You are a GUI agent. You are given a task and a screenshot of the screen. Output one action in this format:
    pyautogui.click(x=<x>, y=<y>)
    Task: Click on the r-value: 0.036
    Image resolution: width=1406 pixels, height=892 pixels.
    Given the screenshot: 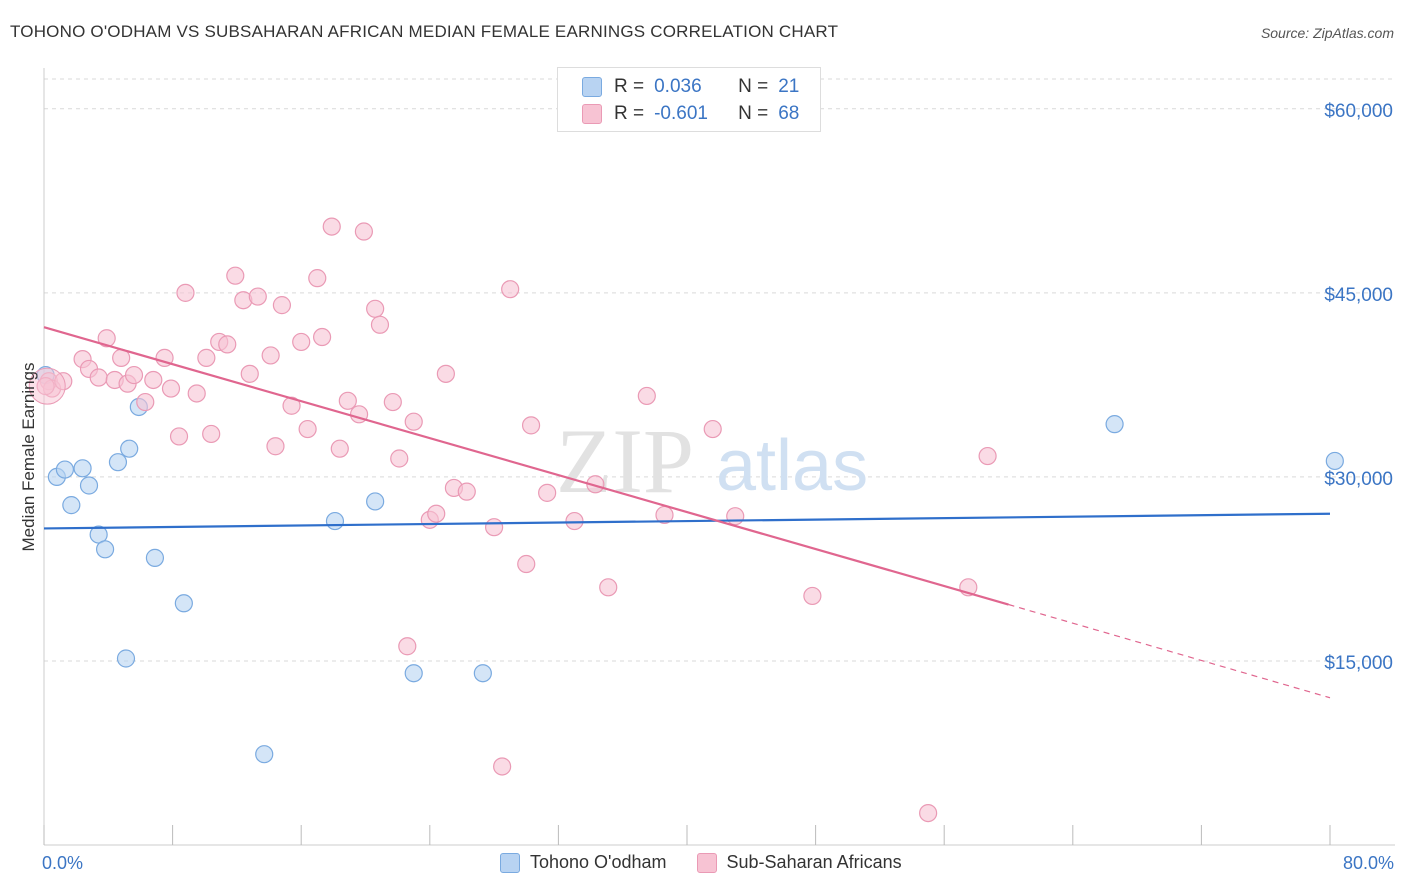 What is the action you would take?
    pyautogui.click(x=678, y=86)
    